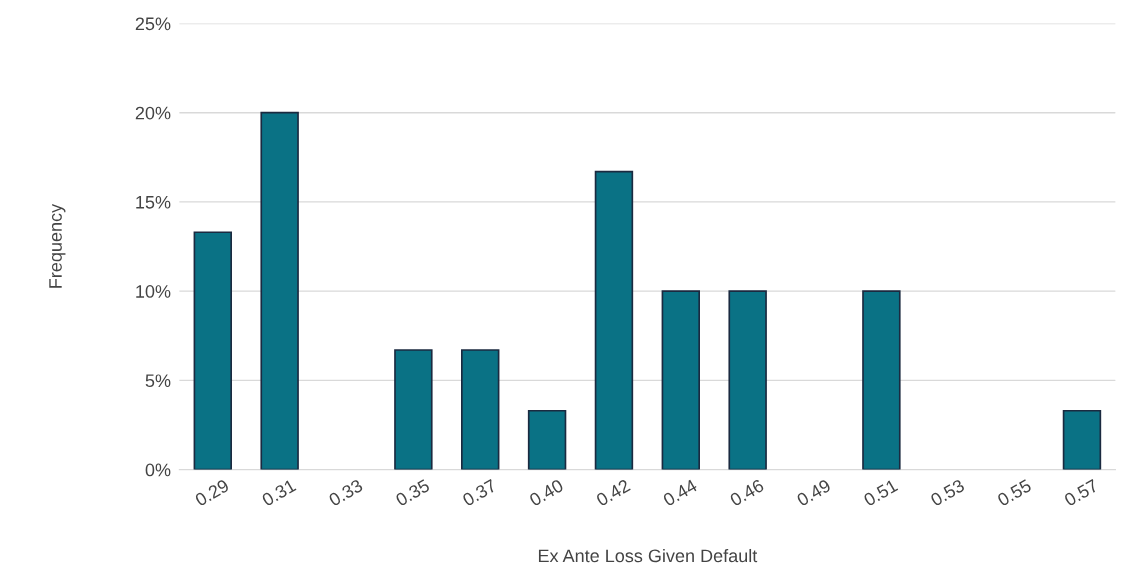 Image resolution: width=1121 pixels, height=587 pixels. What do you see at coordinates (345, 492) in the screenshot?
I see `x-tick-label: 0.33` at bounding box center [345, 492].